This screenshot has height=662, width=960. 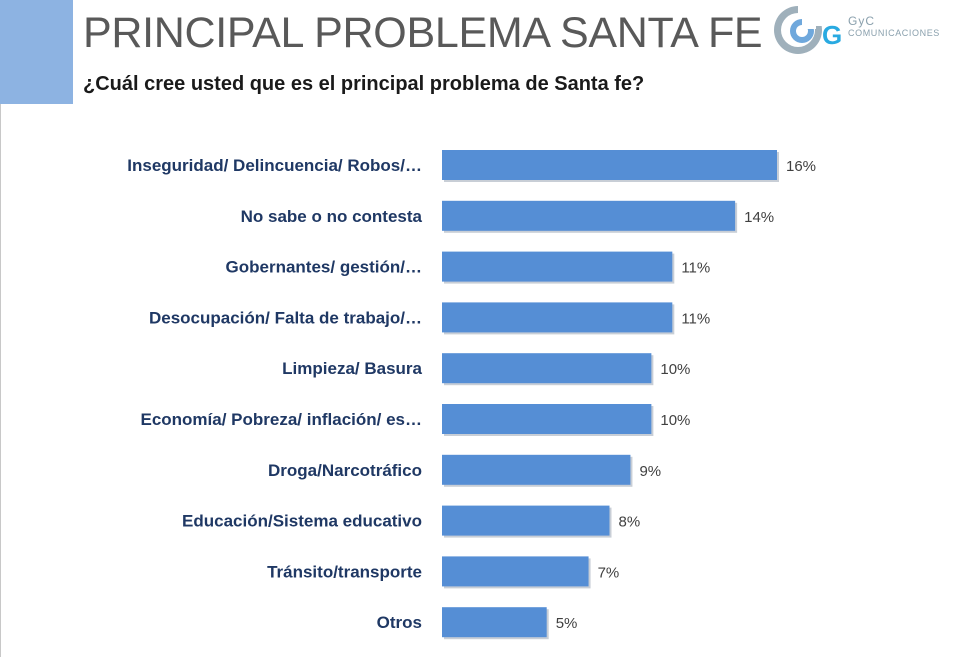 What do you see at coordinates (650, 471) in the screenshot?
I see `data-label: 9%` at bounding box center [650, 471].